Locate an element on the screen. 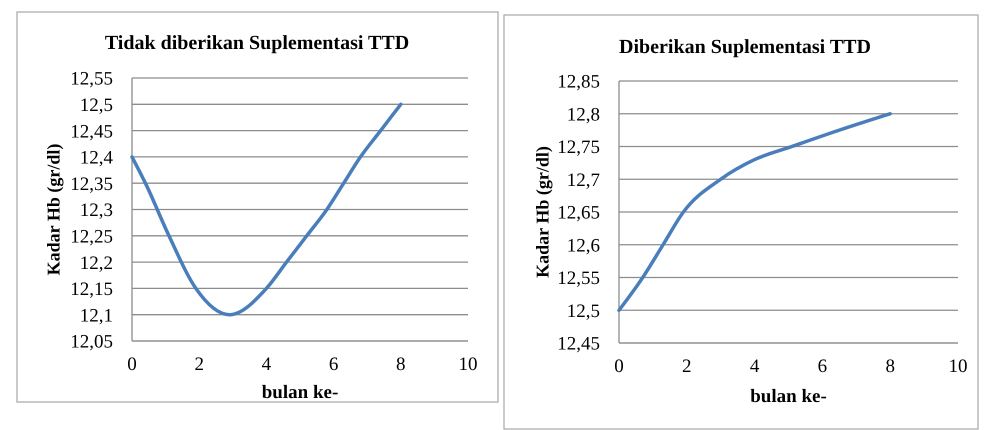  y-tick-label: 12,75 is located at coordinates (578, 147).